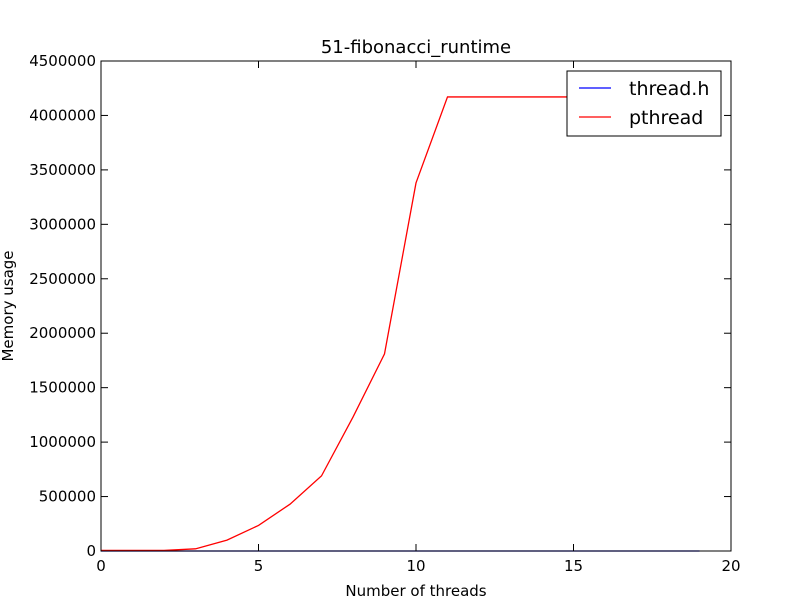 This screenshot has height=616, width=812. I want to click on y-tick-label: 2500000, so click(62, 279).